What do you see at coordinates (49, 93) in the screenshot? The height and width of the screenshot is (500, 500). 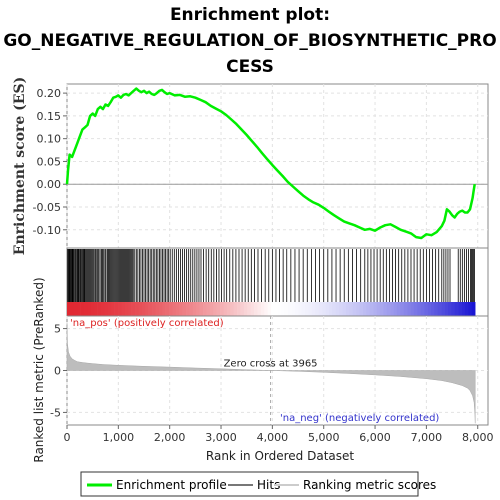 I see `es-y-tick-label: 0.20` at bounding box center [49, 93].